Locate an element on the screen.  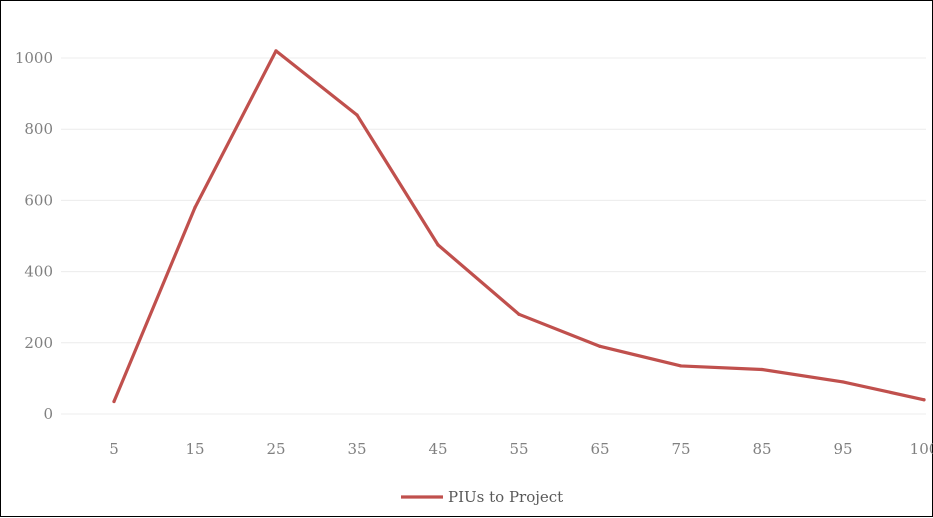
x-tick-label: 75 is located at coordinates (680, 449).